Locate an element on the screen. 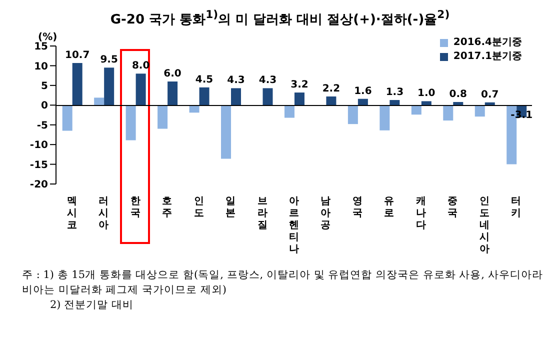  chart-title: G-20 국가 통화$^{1)}$의 미 달러화 대비 절상(+)·절하(-)율$^{2)}$ is located at coordinates (280, 19).